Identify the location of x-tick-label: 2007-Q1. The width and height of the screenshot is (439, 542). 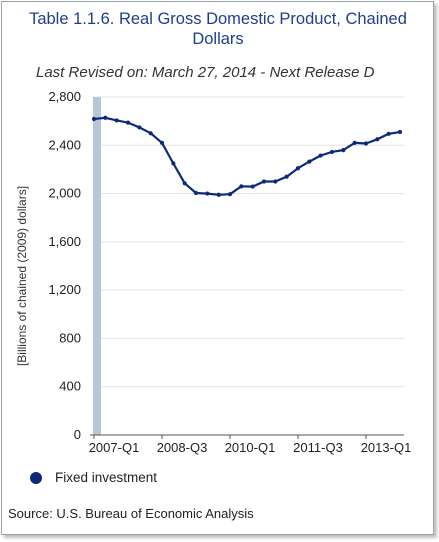
(114, 447).